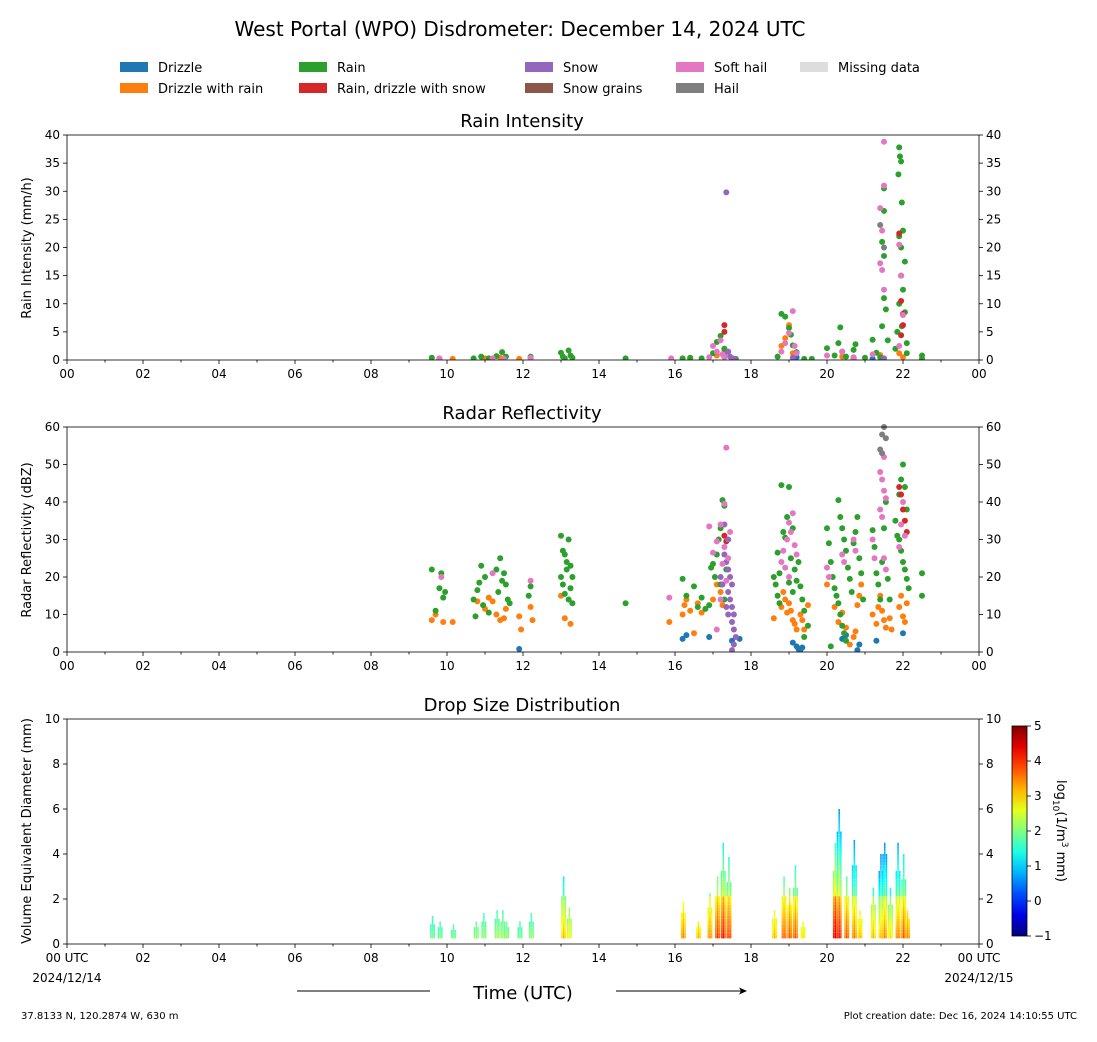  What do you see at coordinates (580, 68) in the screenshot?
I see `legend-label: Snow` at bounding box center [580, 68].